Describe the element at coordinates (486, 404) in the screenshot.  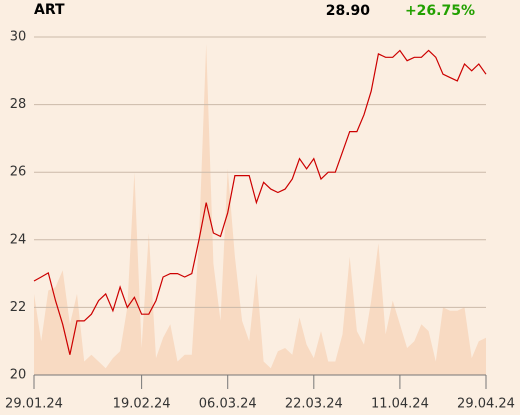
I see `x-tick-label: 29.04.24` at that location.